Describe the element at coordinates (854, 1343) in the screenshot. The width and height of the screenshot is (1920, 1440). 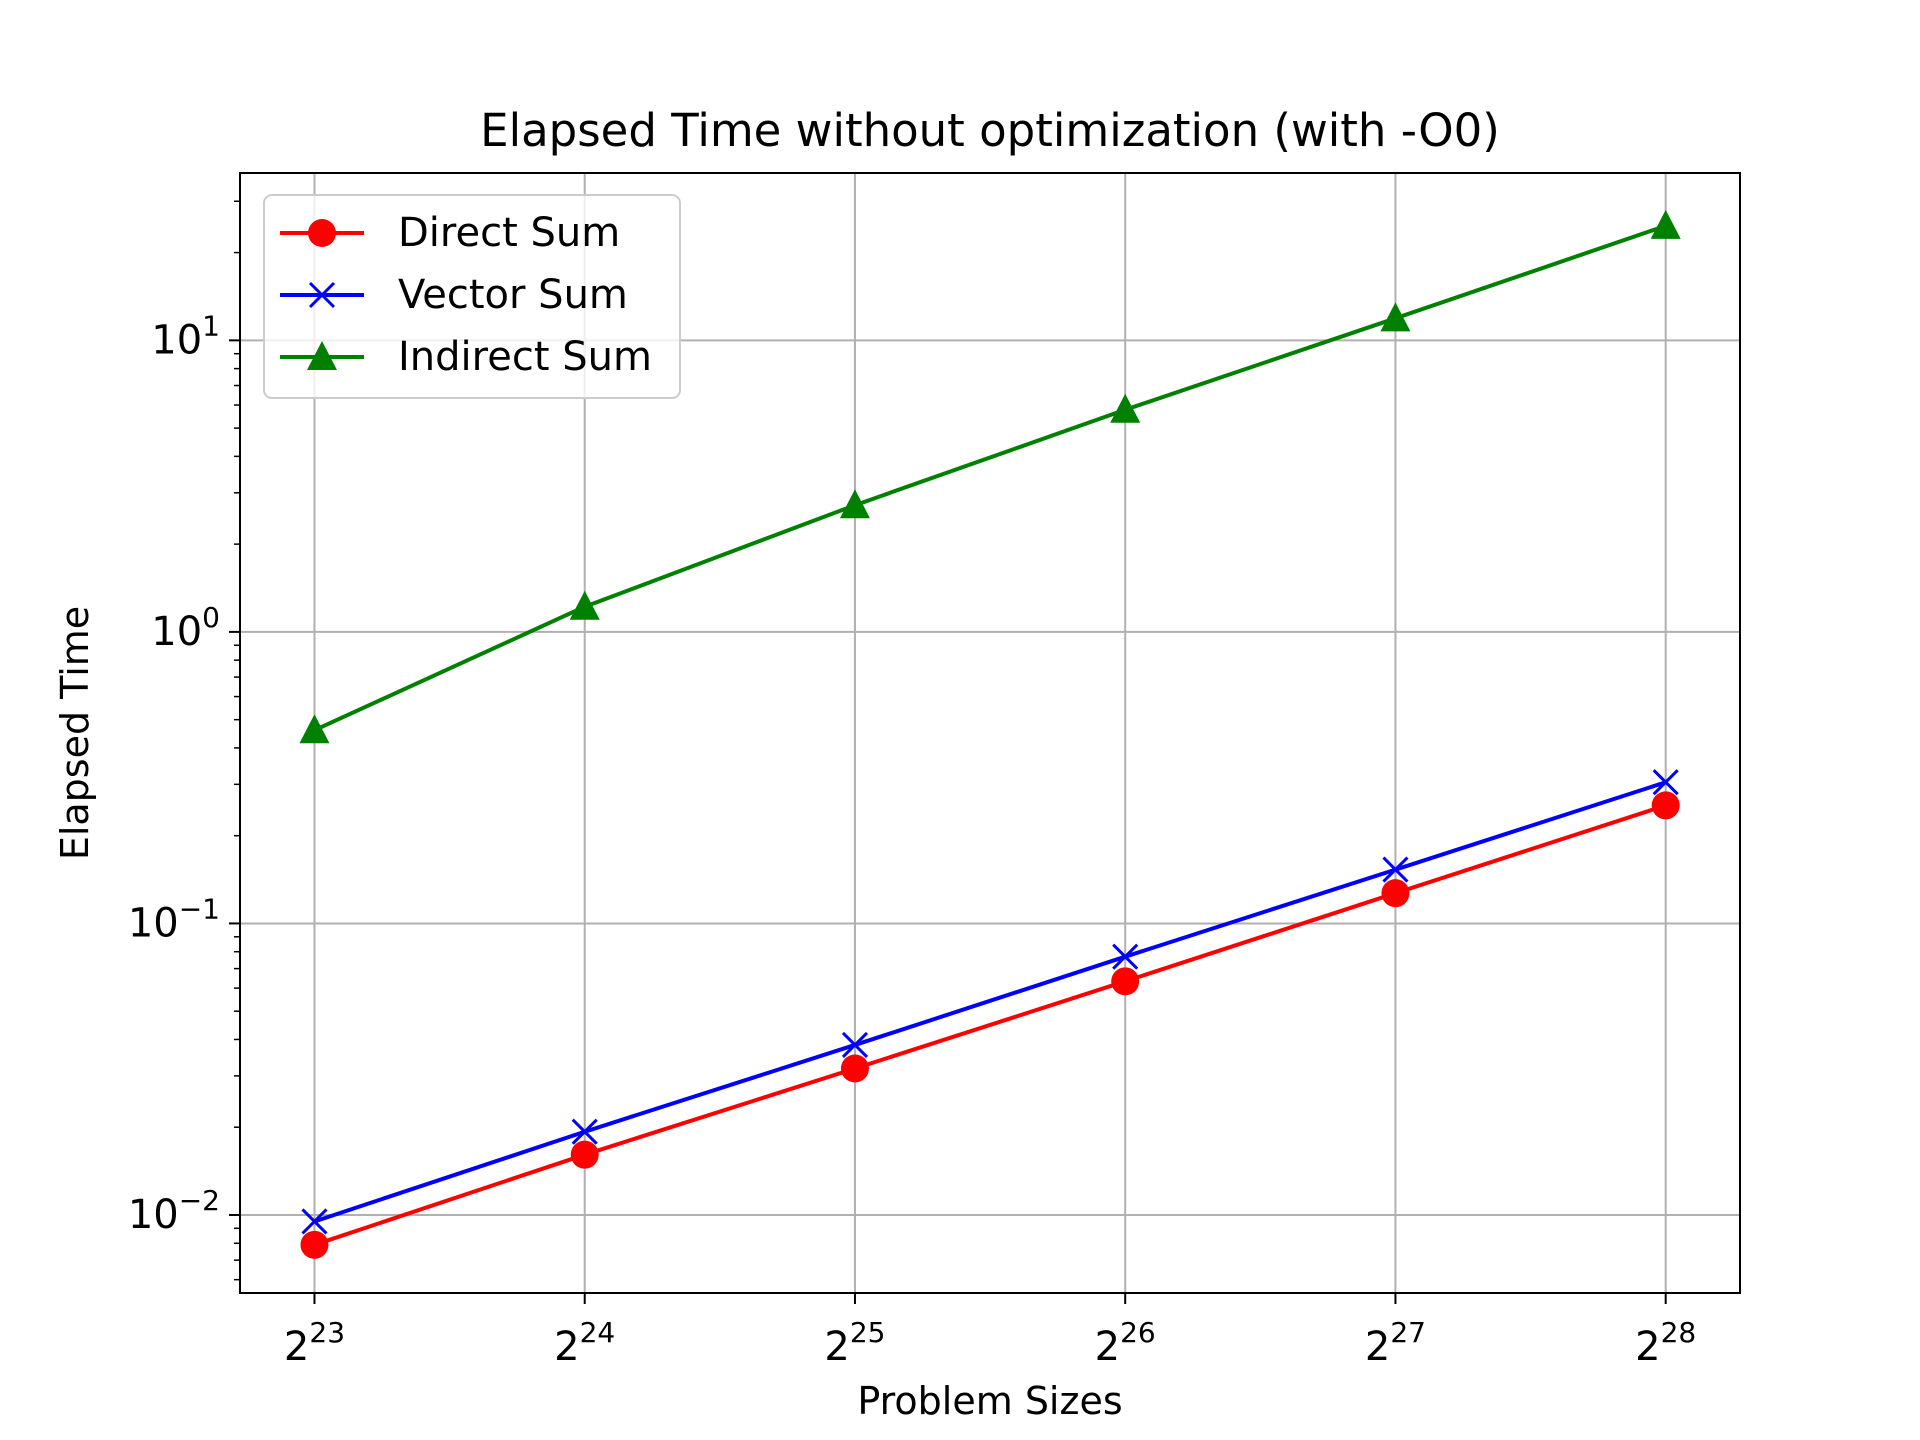
I see `x-tick-label: 225` at that location.